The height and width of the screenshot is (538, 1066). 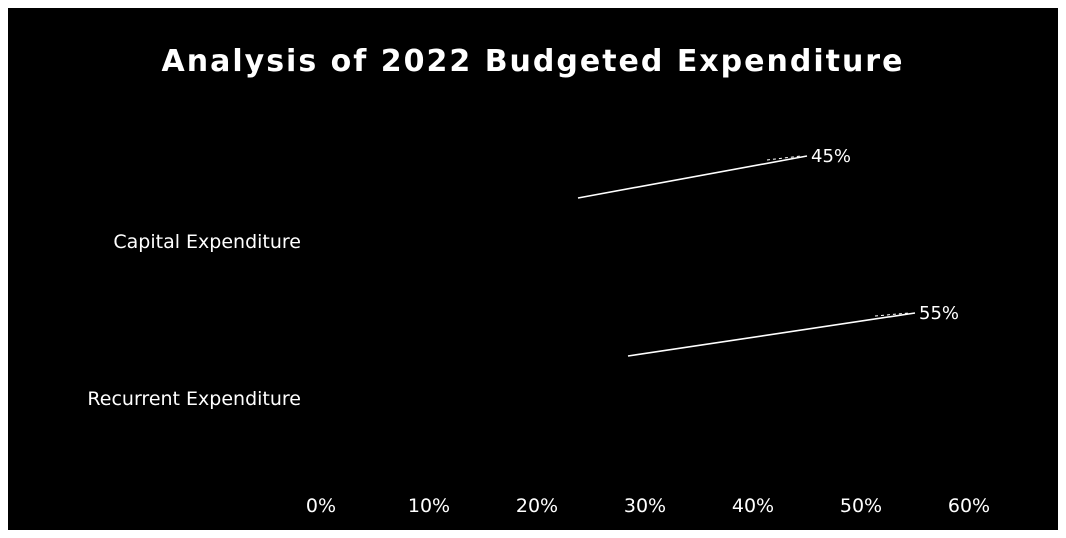 What do you see at coordinates (321, 506) in the screenshot?
I see `x-tick-label: 0%` at bounding box center [321, 506].